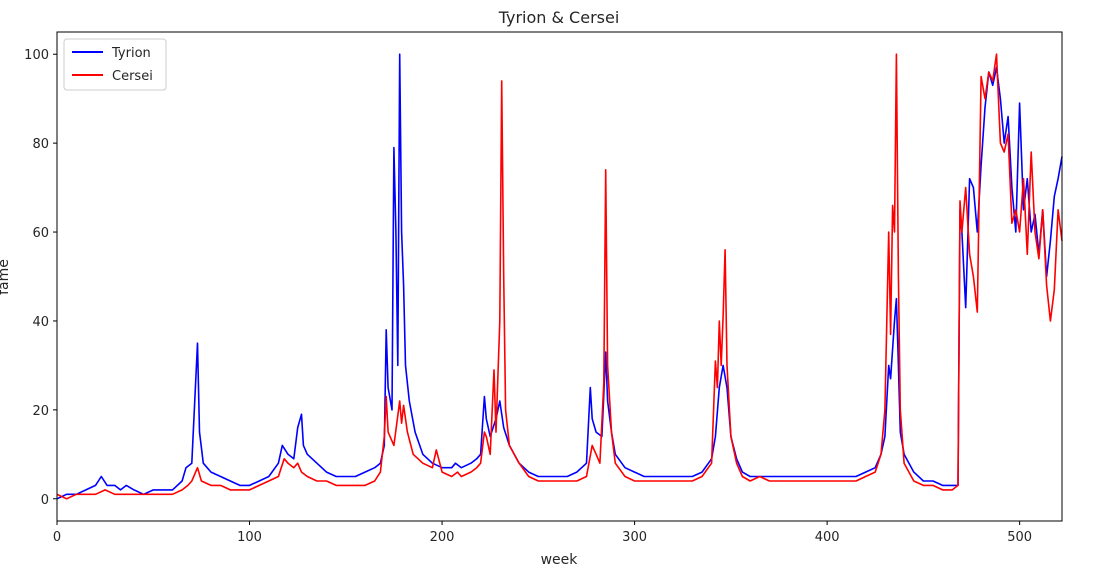 Image resolution: width=1099 pixels, height=586 pixels. Describe the element at coordinates (131, 53) in the screenshot. I see `legend-label-tyrion: Tyrion` at that location.